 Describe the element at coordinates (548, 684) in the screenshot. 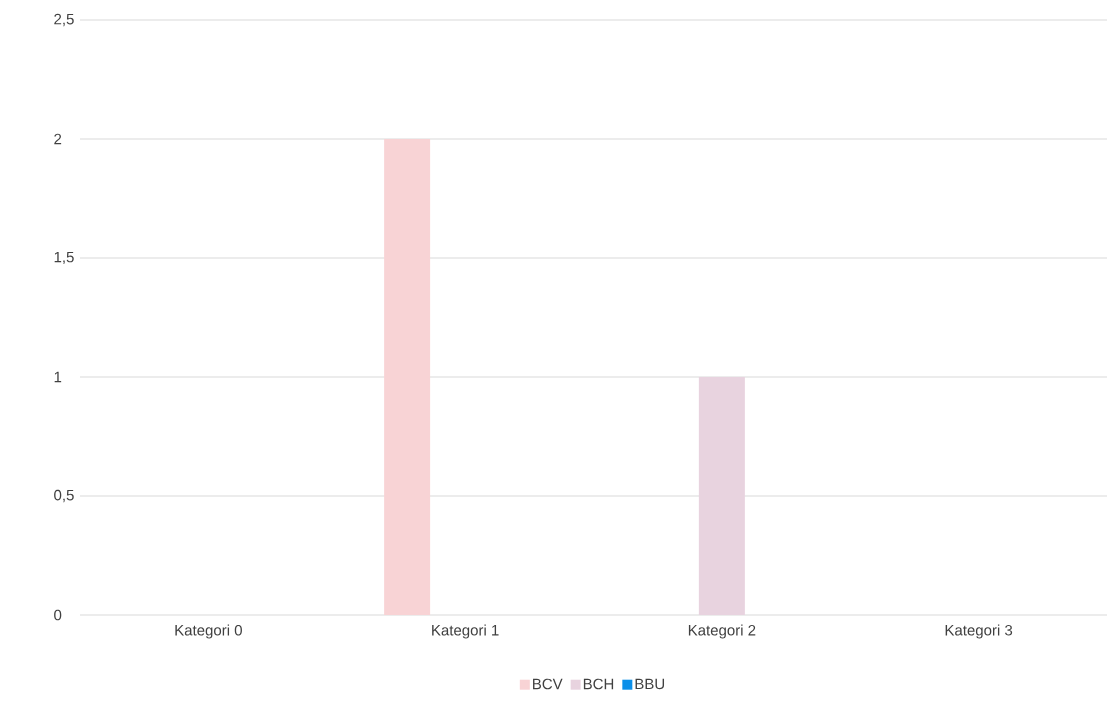

I see `legend-label: BCV` at that location.